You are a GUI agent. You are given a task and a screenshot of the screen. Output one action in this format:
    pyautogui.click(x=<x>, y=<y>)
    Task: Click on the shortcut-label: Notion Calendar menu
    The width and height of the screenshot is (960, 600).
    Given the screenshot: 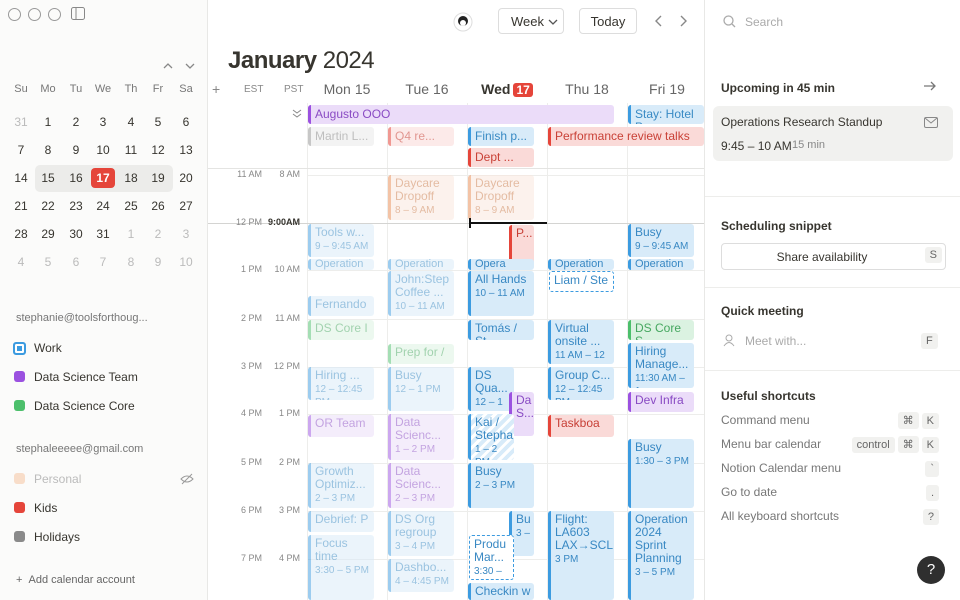 What is the action you would take?
    pyautogui.click(x=781, y=468)
    